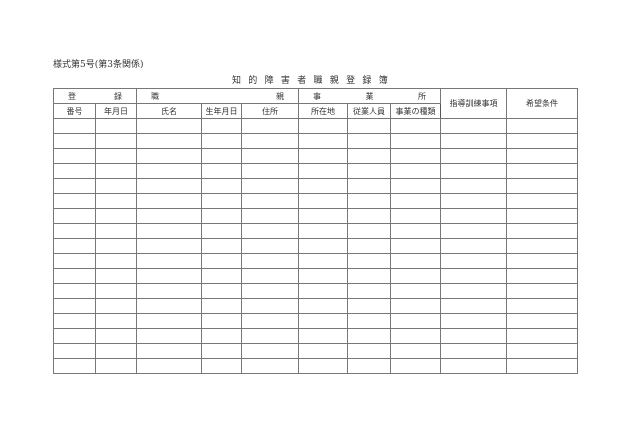  What do you see at coordinates (155, 96) in the screenshot?
I see `header-char: 職` at bounding box center [155, 96].